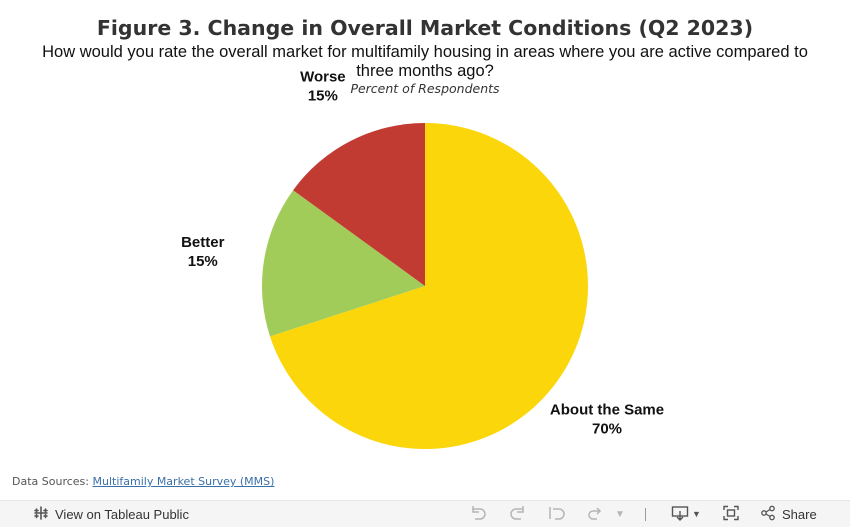 Image resolution: width=850 pixels, height=527 pixels. I want to click on pie-slice-better, so click(343, 263).